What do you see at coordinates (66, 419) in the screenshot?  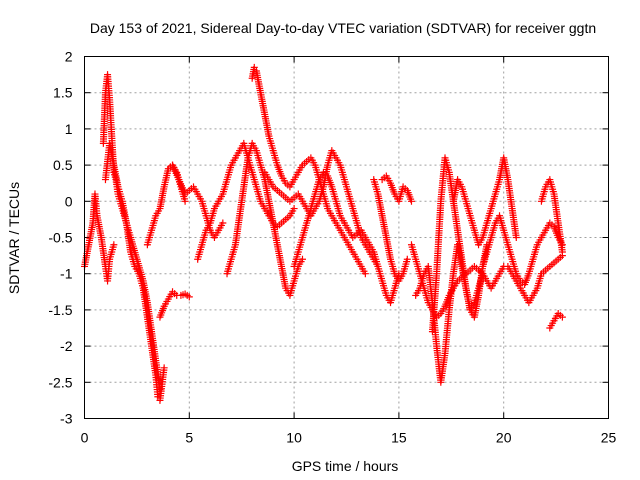 I see `y-tick-label: -3` at bounding box center [66, 419].